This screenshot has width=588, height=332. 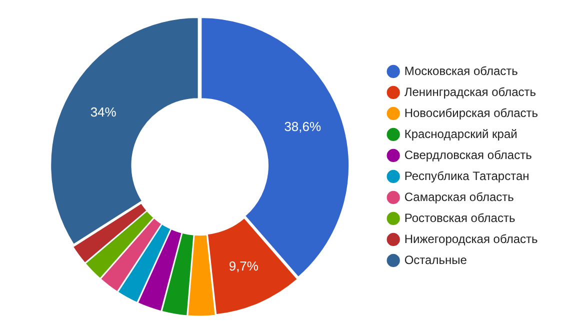 I want to click on legend-label: Нижегородская область, so click(x=471, y=239).